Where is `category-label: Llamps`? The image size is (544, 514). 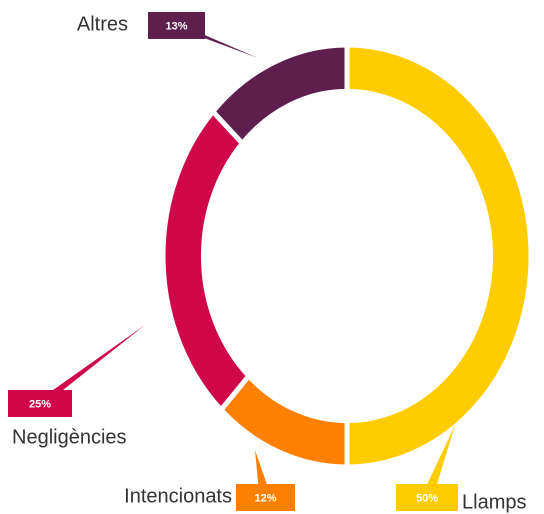
category-label: Llamps is located at coordinates (494, 502).